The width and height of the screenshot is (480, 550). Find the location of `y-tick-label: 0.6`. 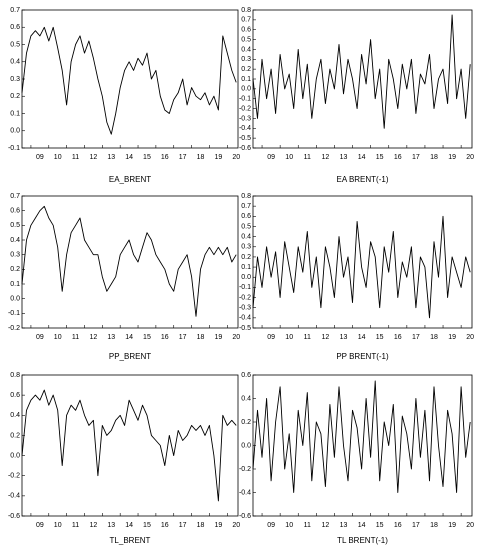

y-tick-label: 0.6 is located at coordinates (15, 395).